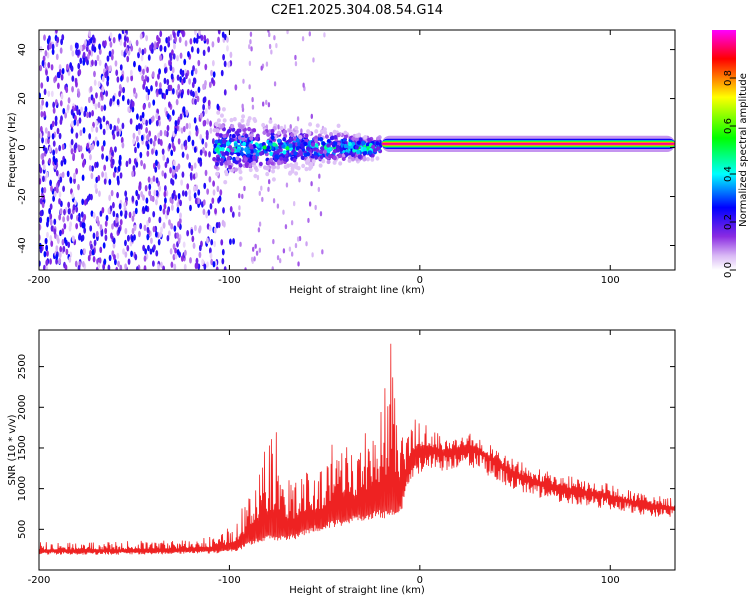 This screenshot has height=600, width=750. Describe the element at coordinates (610, 280) in the screenshot. I see `spectrogram-x-tick-label: 100` at that location.